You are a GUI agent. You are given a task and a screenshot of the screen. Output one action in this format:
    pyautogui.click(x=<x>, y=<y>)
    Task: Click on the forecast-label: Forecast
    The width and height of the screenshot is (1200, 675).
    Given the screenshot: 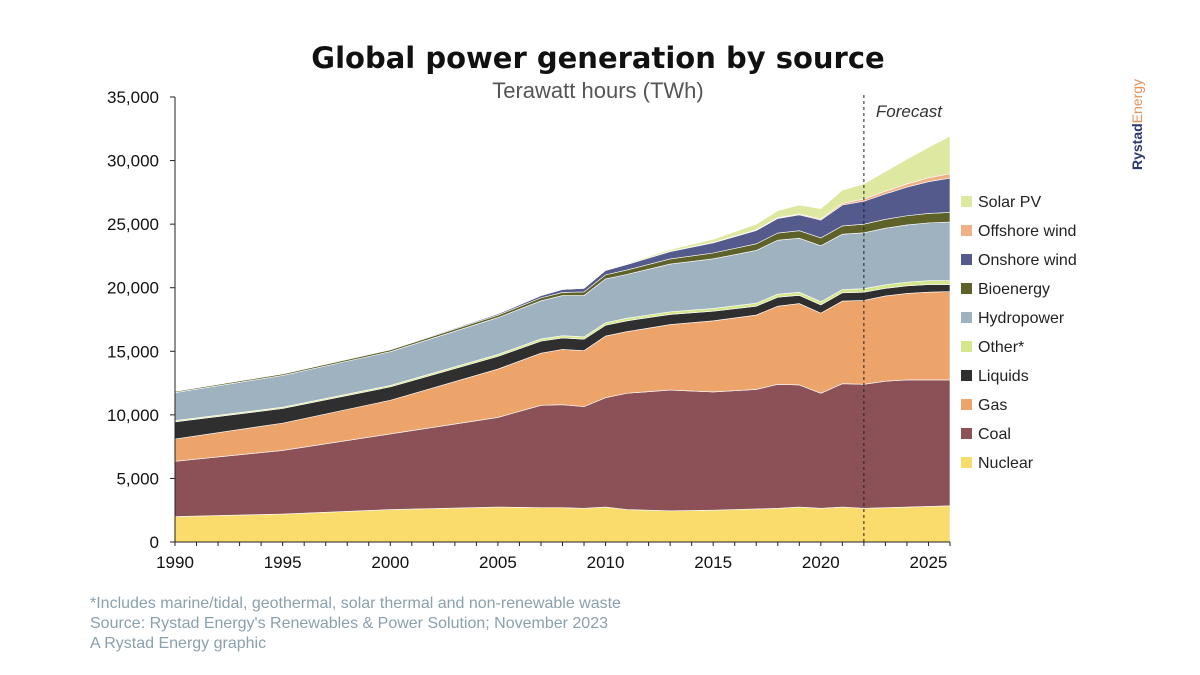 What is the action you would take?
    pyautogui.click(x=909, y=111)
    